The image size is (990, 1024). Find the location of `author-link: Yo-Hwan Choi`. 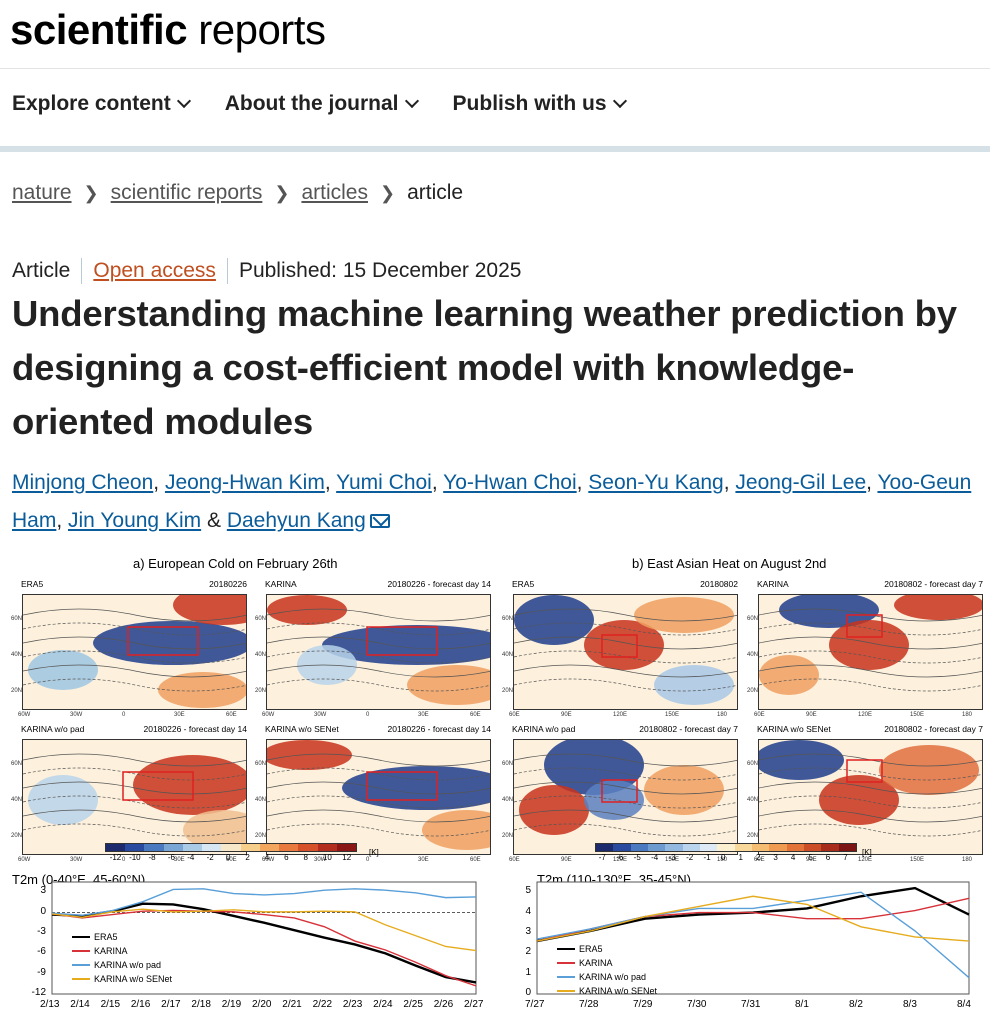

author-link: Yo-Hwan Choi is located at coordinates (510, 482).